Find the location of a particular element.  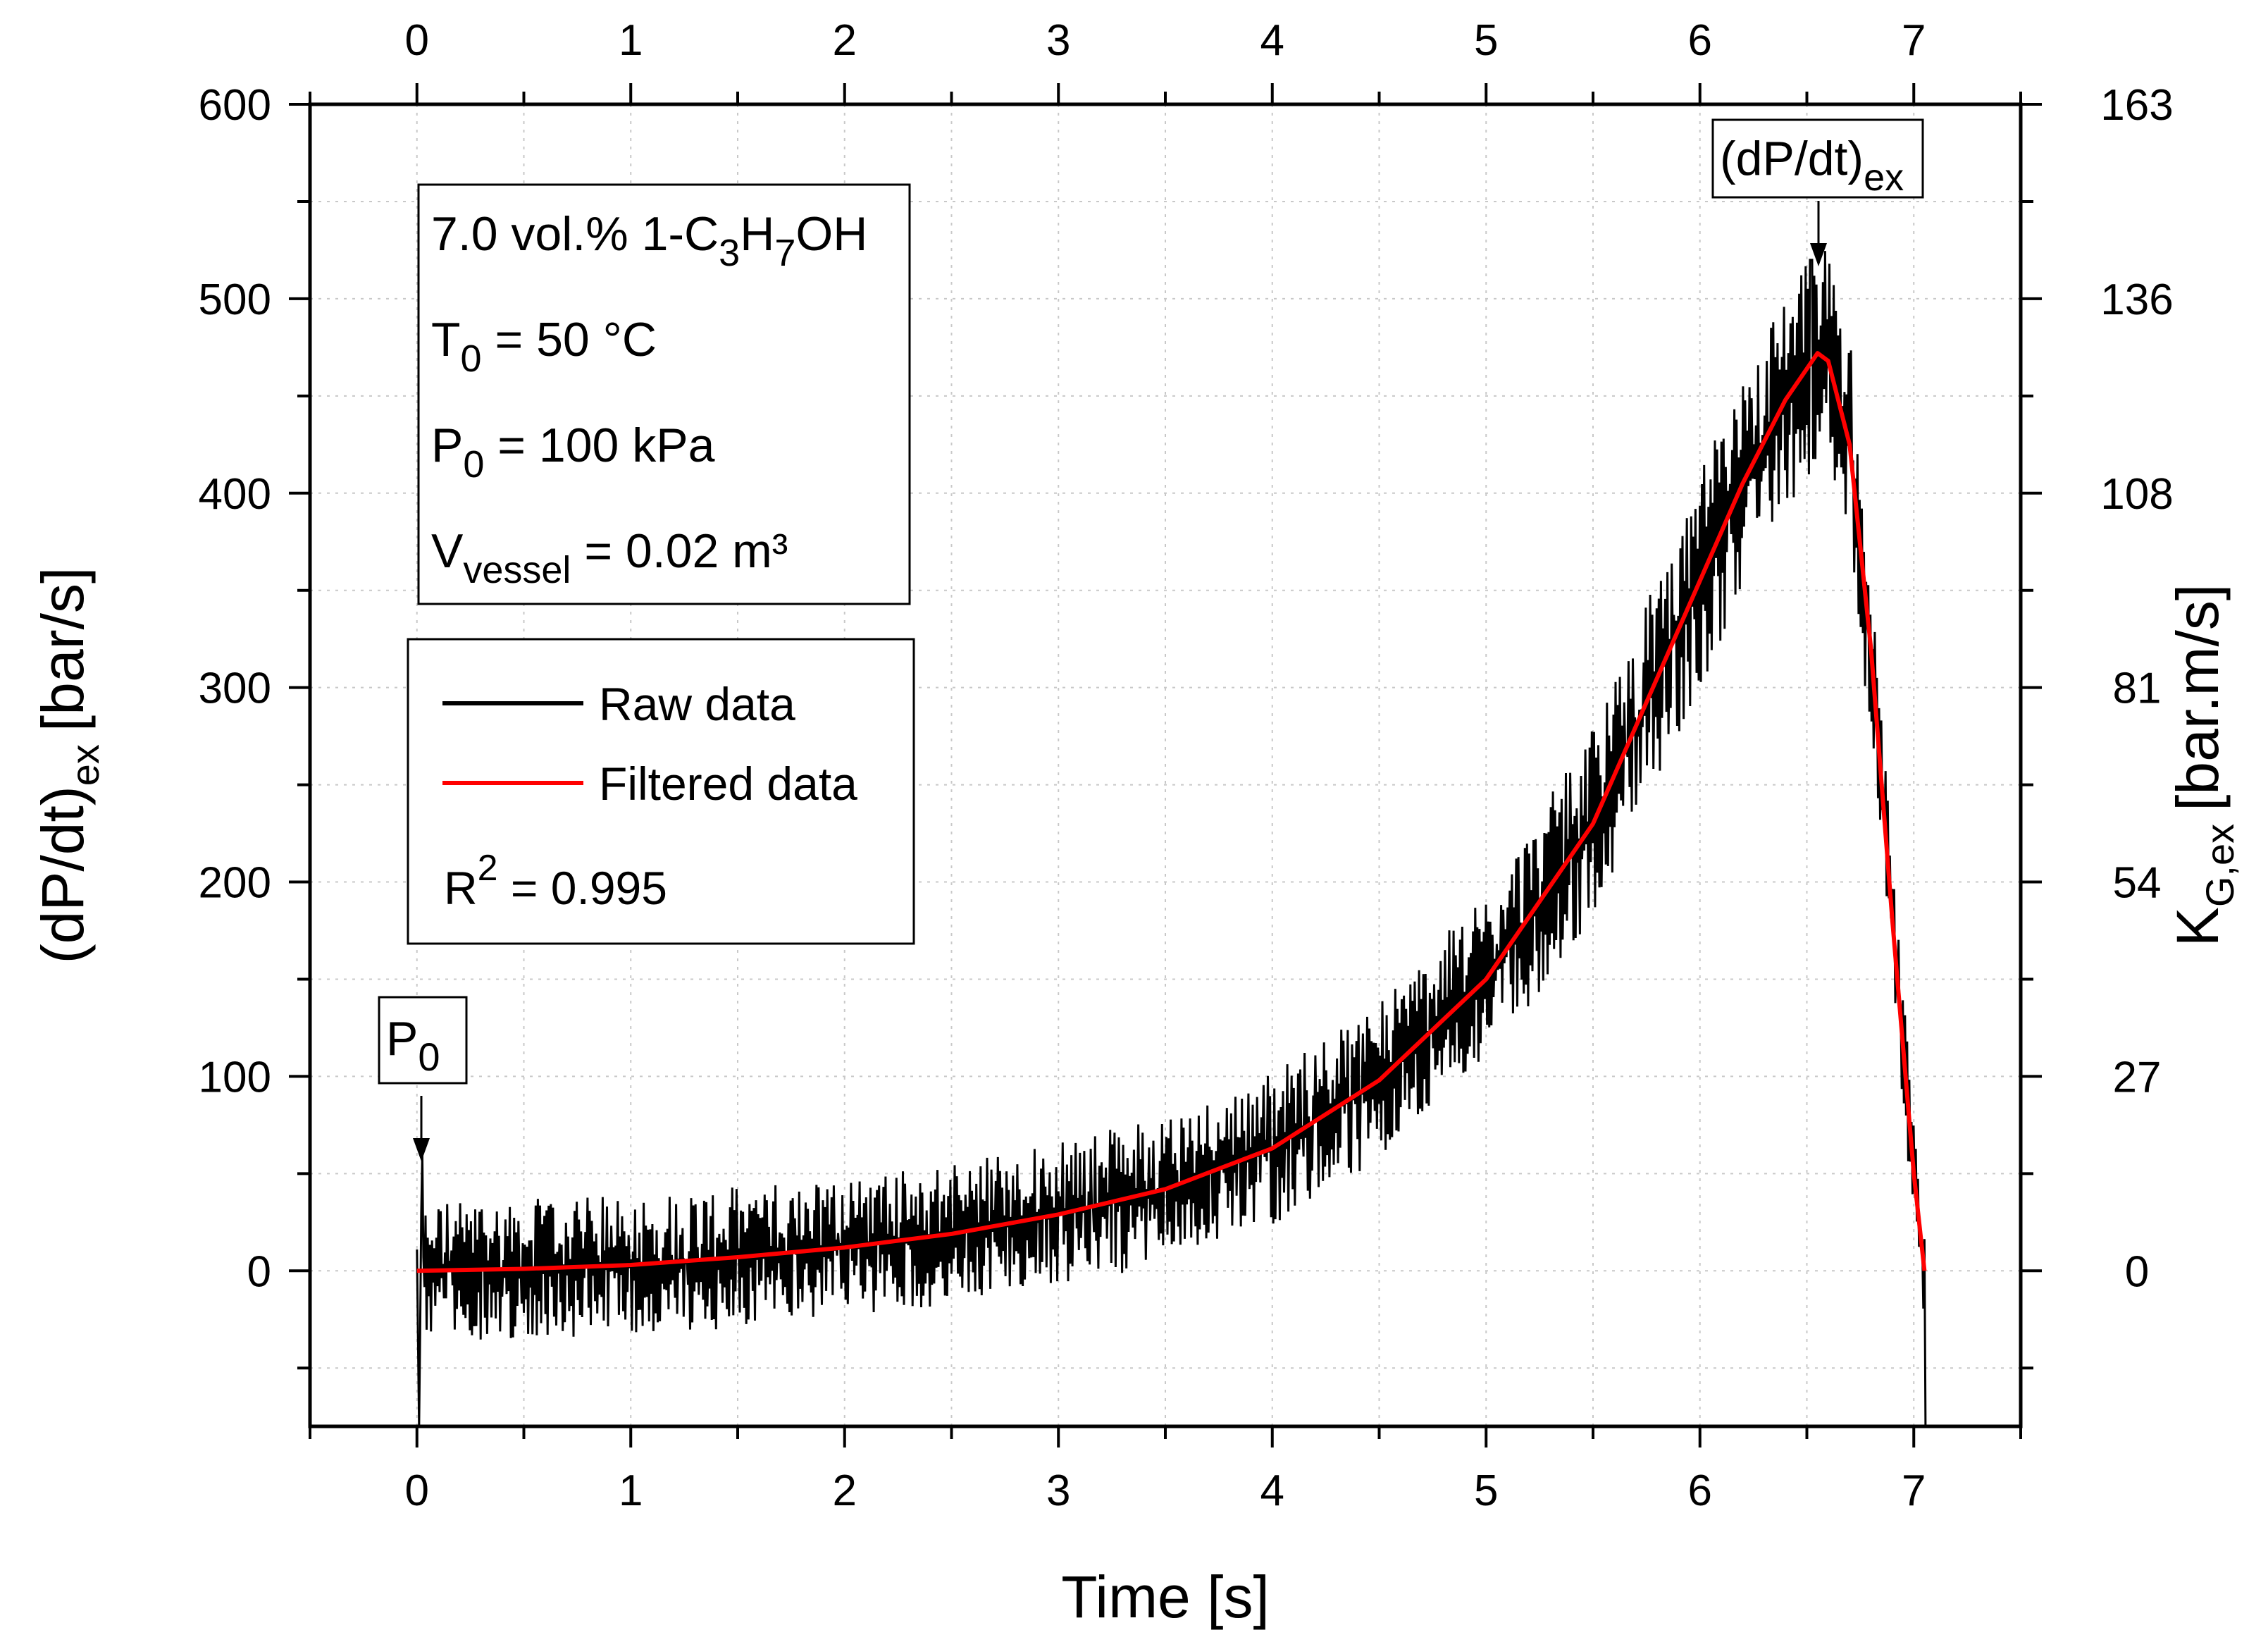

annotation-p0: P0 is located at coordinates (423, 1078).